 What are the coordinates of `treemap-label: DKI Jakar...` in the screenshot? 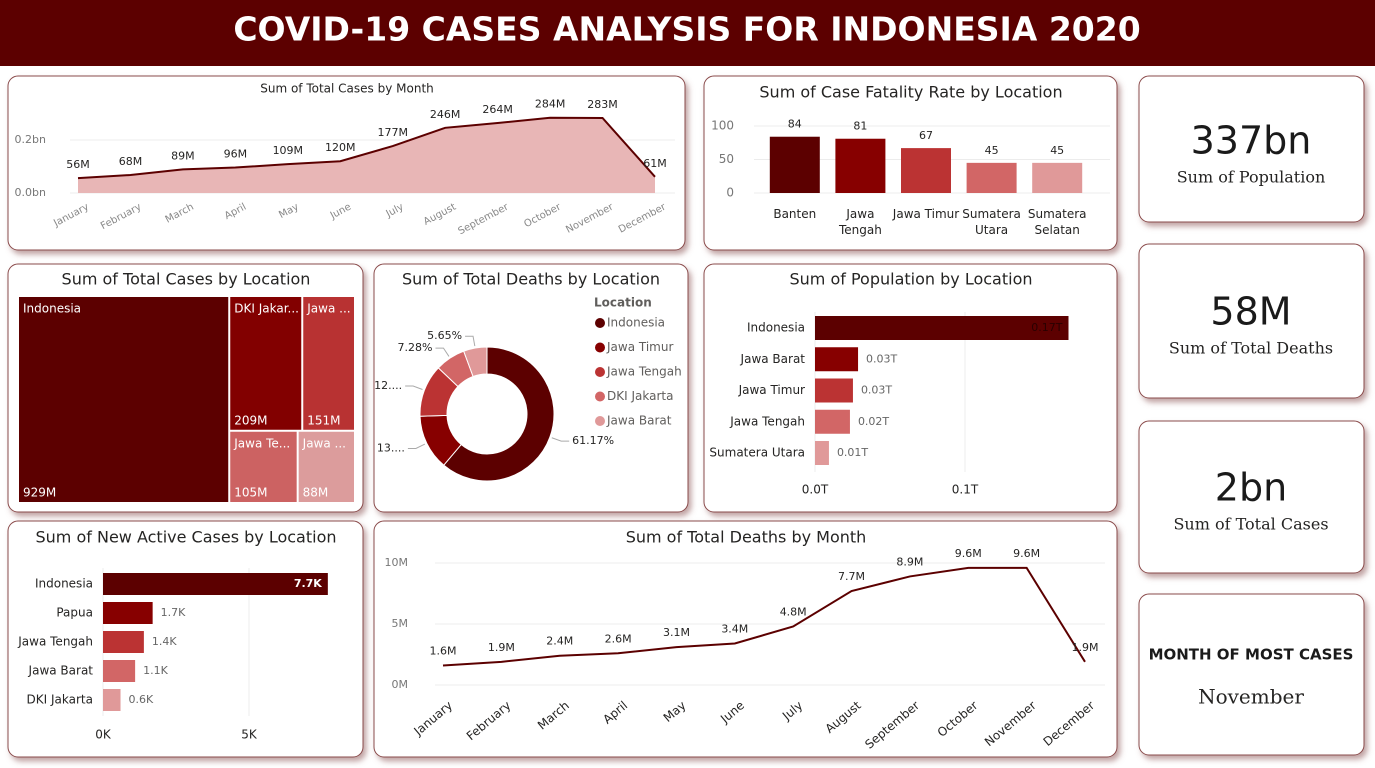 It's located at (266, 309).